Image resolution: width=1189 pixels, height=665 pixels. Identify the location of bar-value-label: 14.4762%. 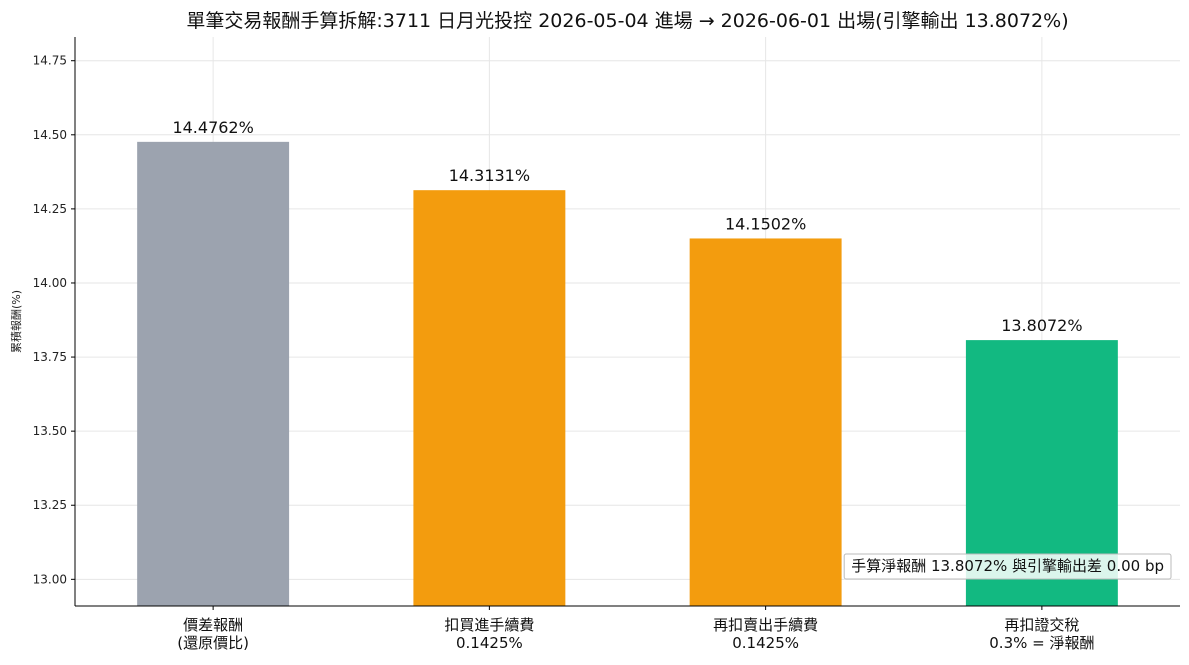
(212, 127).